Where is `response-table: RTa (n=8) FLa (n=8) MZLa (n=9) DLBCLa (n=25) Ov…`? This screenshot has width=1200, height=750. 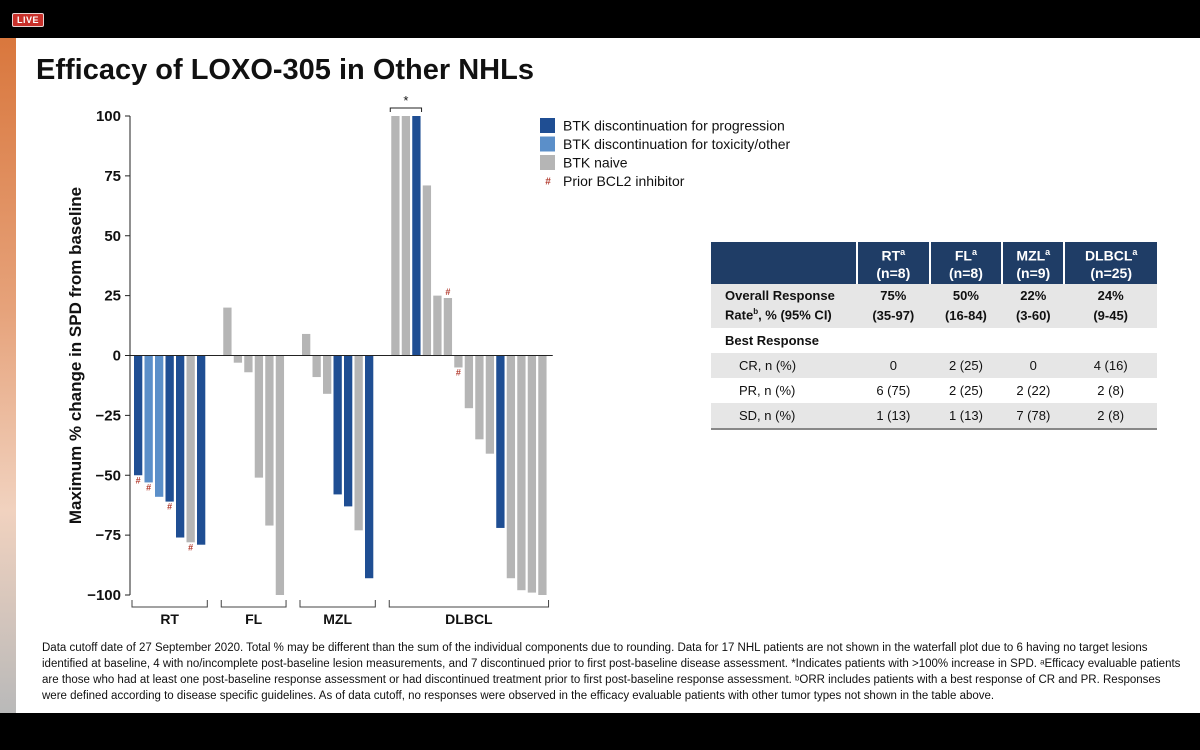
response-table: RTa (n=8) FLa (n=8) MZLa (n=9) DLBCLa (n=25) Ov… is located at coordinates (934, 336).